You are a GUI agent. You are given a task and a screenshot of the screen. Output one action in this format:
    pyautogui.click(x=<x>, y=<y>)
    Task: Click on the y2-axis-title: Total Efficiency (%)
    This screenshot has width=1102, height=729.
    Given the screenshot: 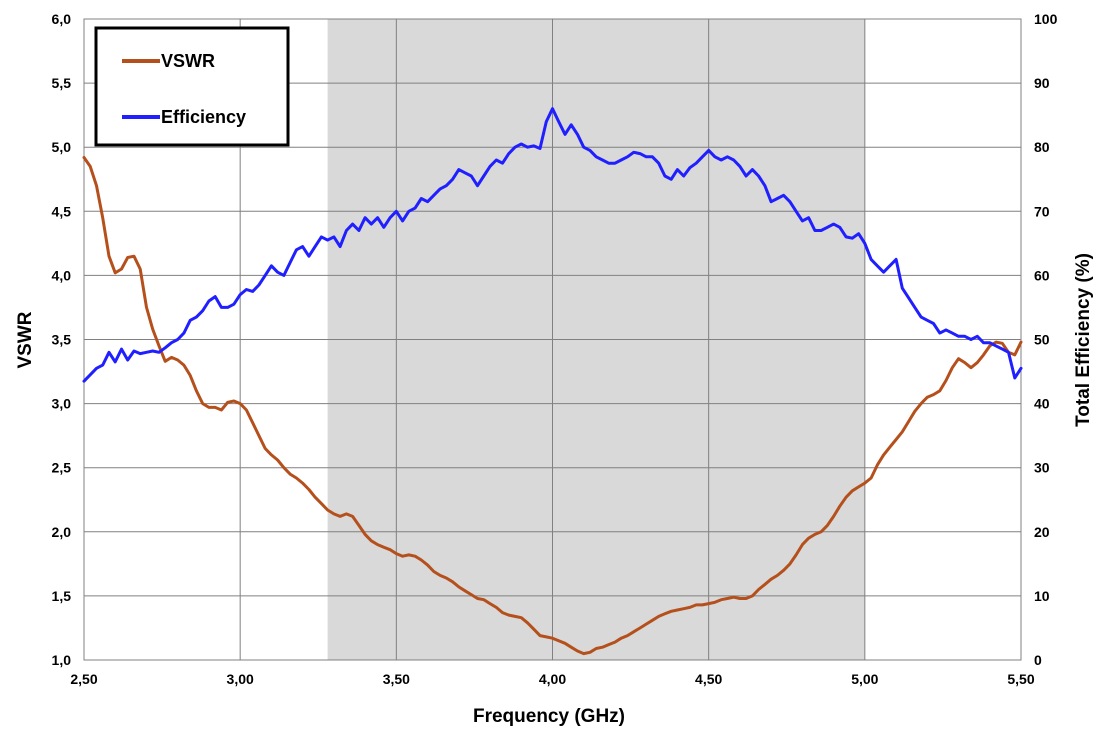 What is the action you would take?
    pyautogui.click(x=1083, y=340)
    